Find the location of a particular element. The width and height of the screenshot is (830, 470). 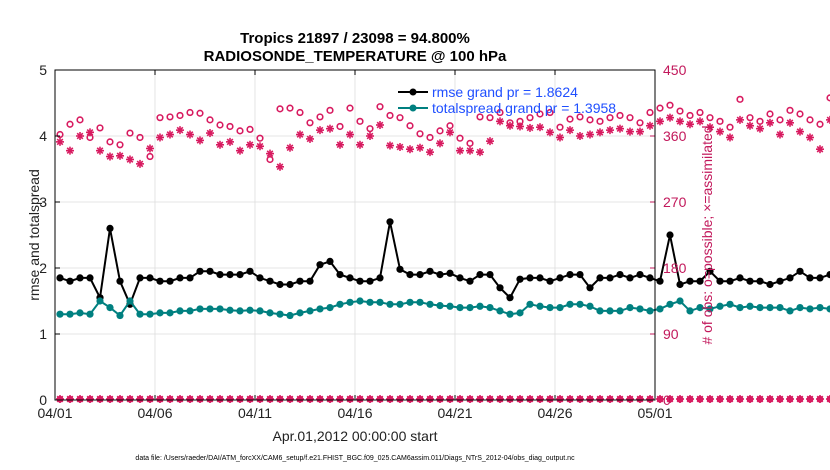

x-axis-label: Apr.01,2012 00:00:00 start is located at coordinates (354, 436).